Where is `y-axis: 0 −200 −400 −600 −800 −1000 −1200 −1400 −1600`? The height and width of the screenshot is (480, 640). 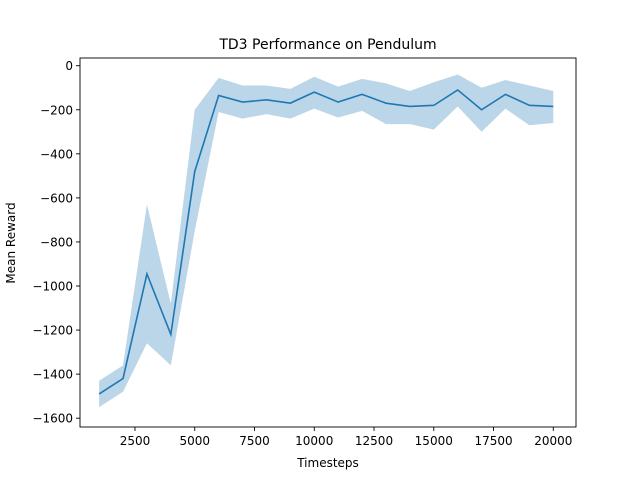
y-axis: 0 −200 −400 −600 −800 −1000 −1200 −1400 −1600 is located at coordinates (56, 242).